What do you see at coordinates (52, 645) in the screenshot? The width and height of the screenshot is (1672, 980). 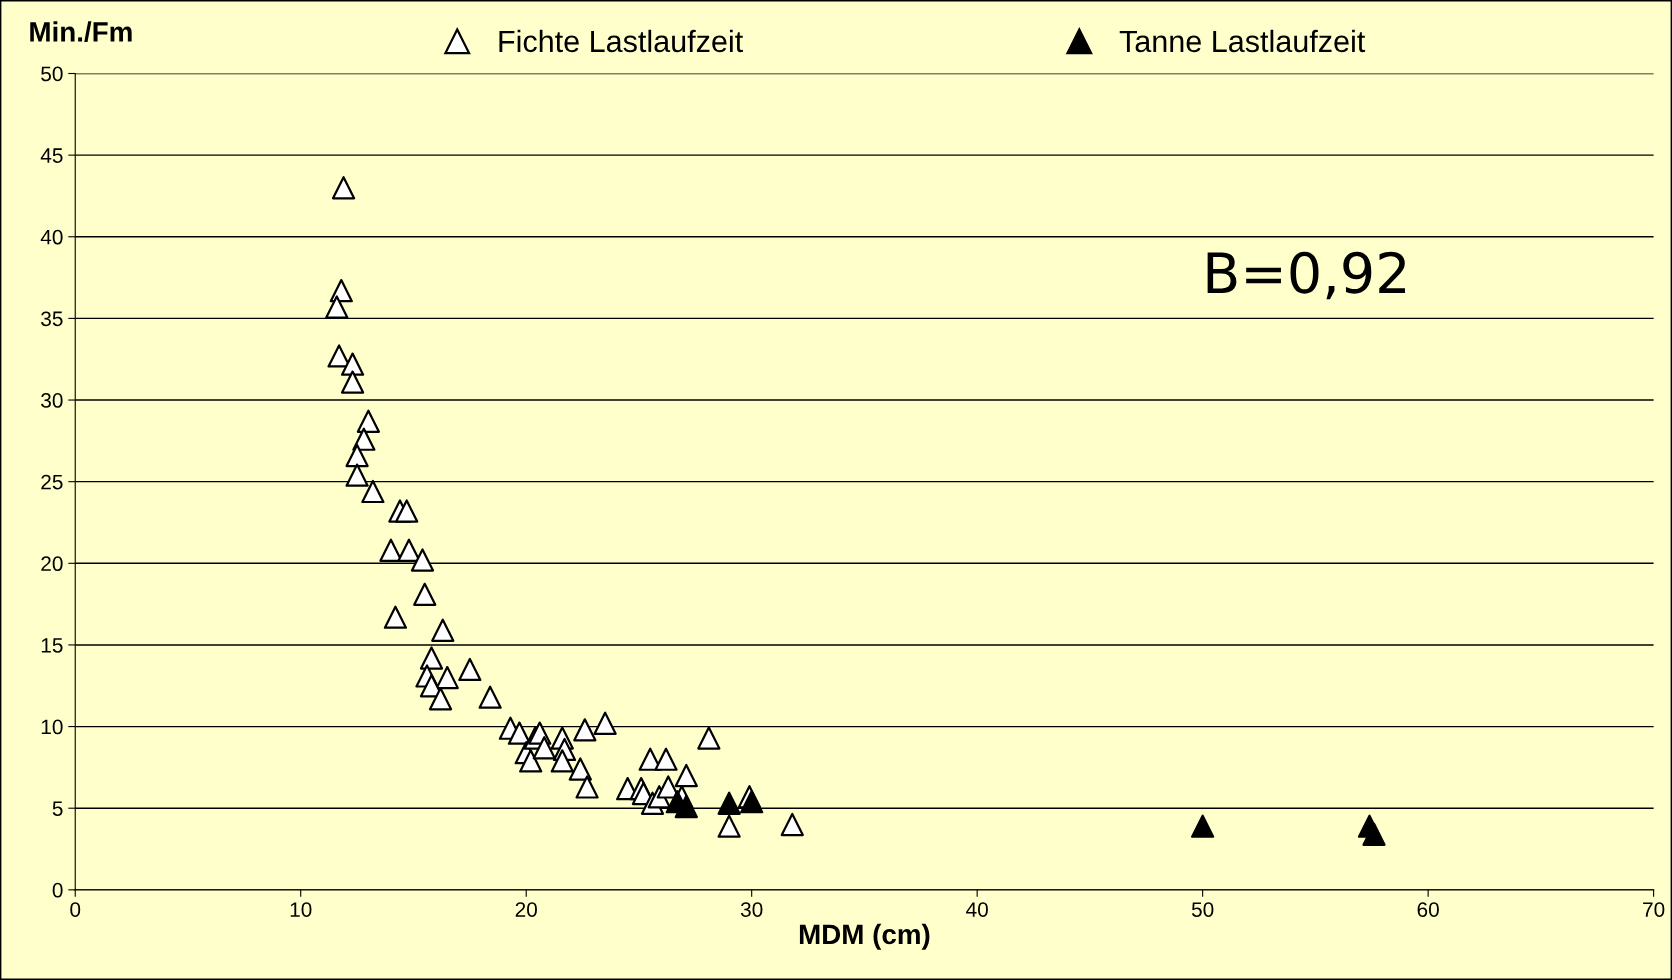 I see `y-tick-label: 15` at bounding box center [52, 645].